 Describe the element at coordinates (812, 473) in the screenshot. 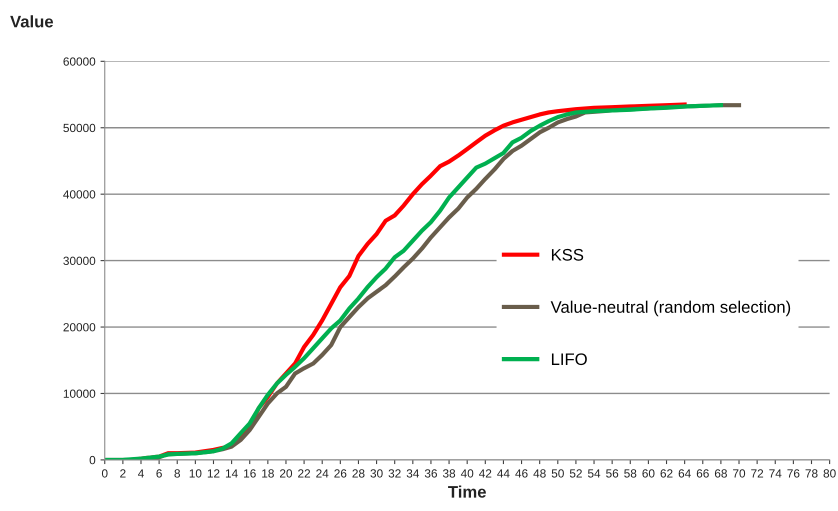

I see `x-tick-label: 78` at that location.